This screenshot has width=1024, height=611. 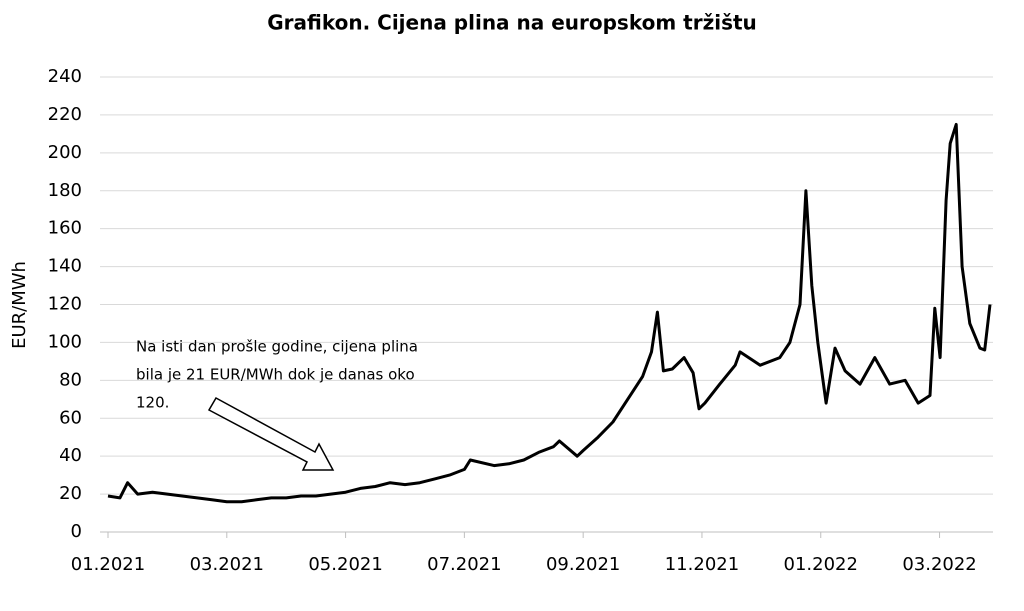 I want to click on x-tick-label: 03.2021, so click(x=227, y=564).